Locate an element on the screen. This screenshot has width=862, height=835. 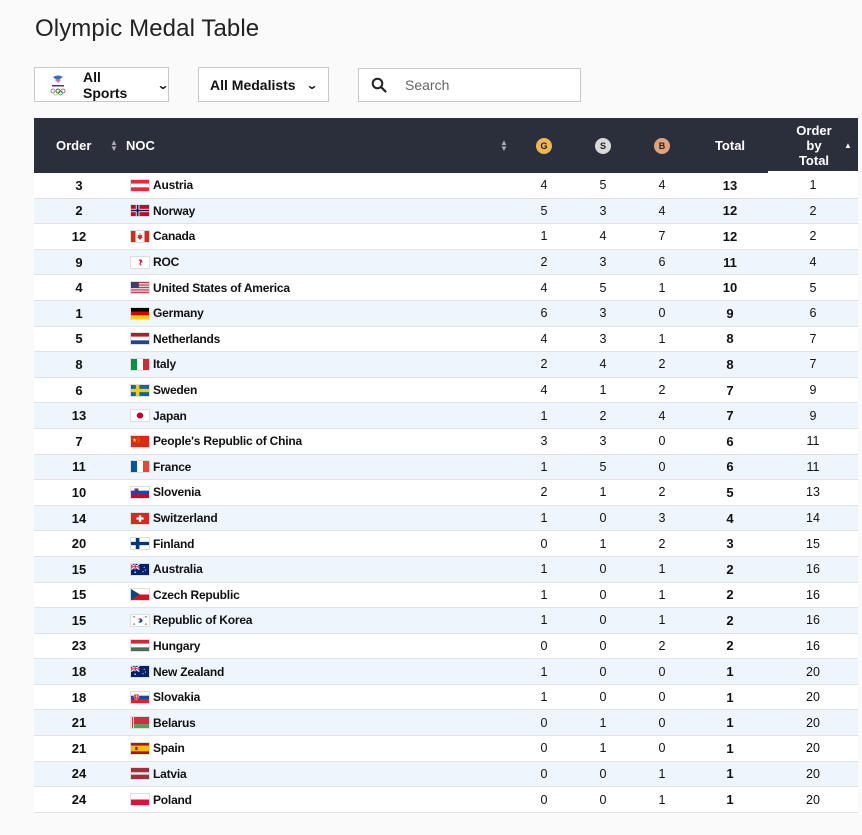
table-row: 15 Australia 1 0 1 2 16 is located at coordinates (446, 569).